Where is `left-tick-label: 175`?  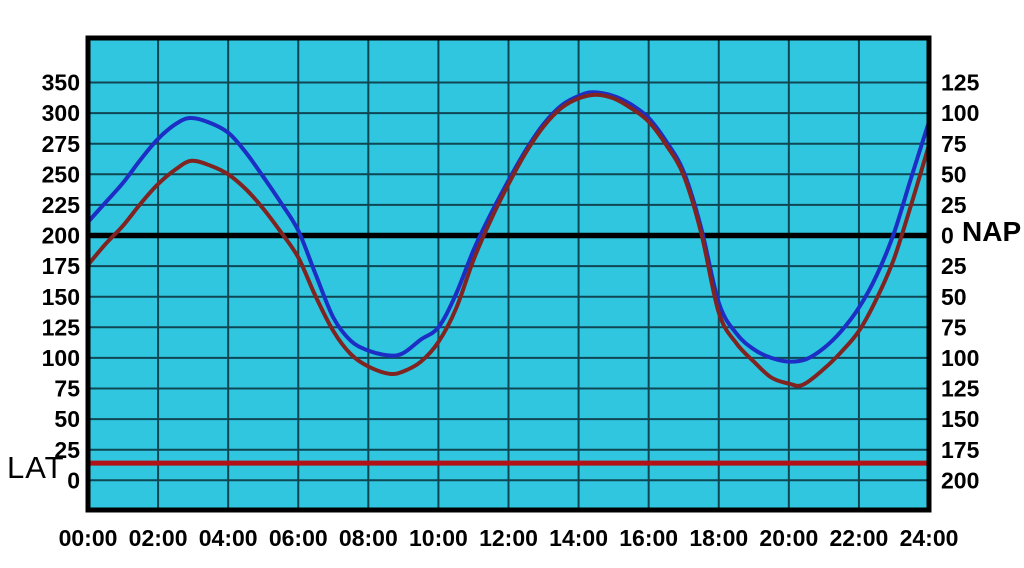 left-tick-label: 175 is located at coordinates (61, 266).